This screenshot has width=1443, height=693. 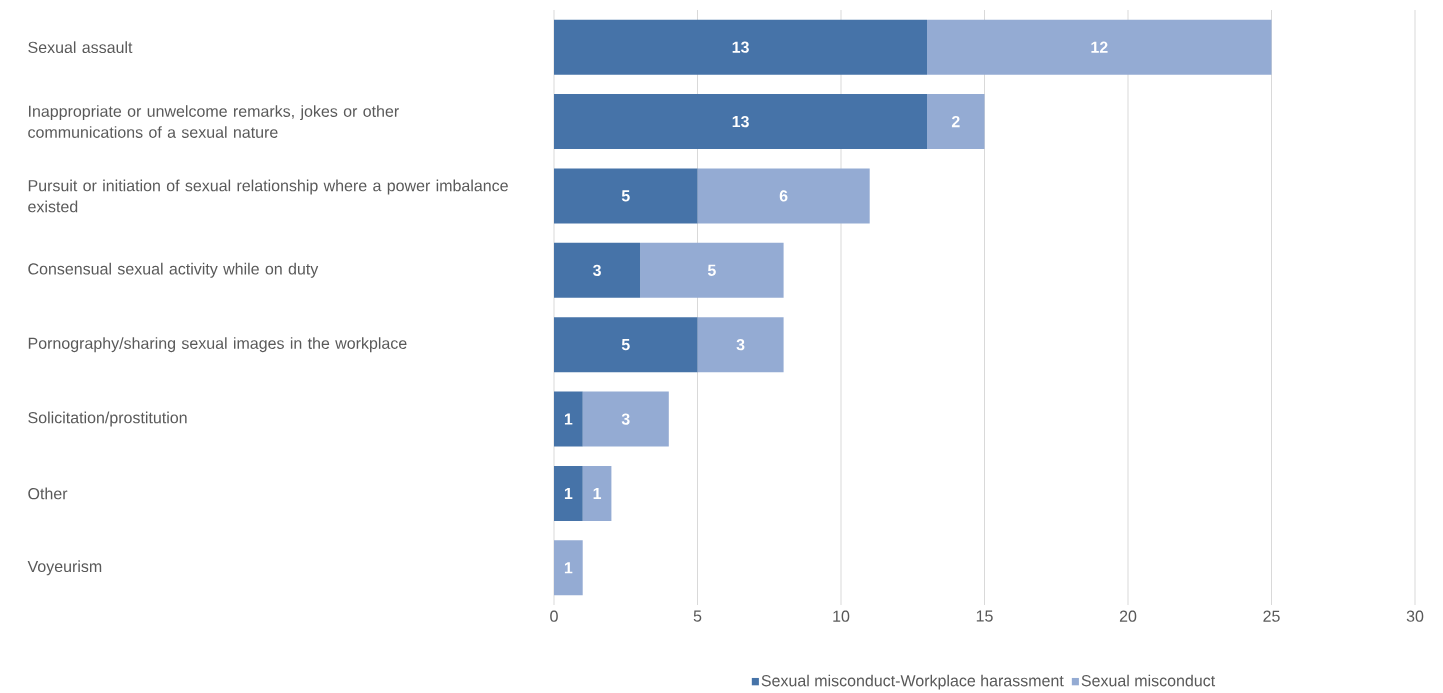 What do you see at coordinates (80, 47) in the screenshot?
I see `y-tick-label: Sexual assault` at bounding box center [80, 47].